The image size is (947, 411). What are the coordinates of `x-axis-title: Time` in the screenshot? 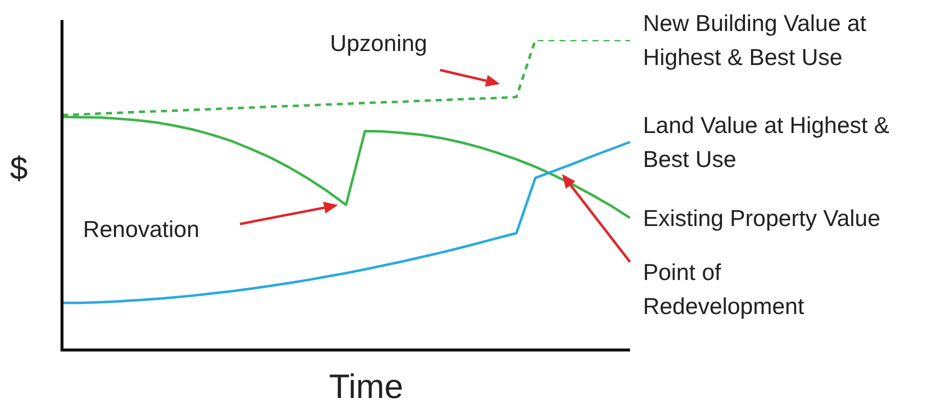 It's located at (366, 387).